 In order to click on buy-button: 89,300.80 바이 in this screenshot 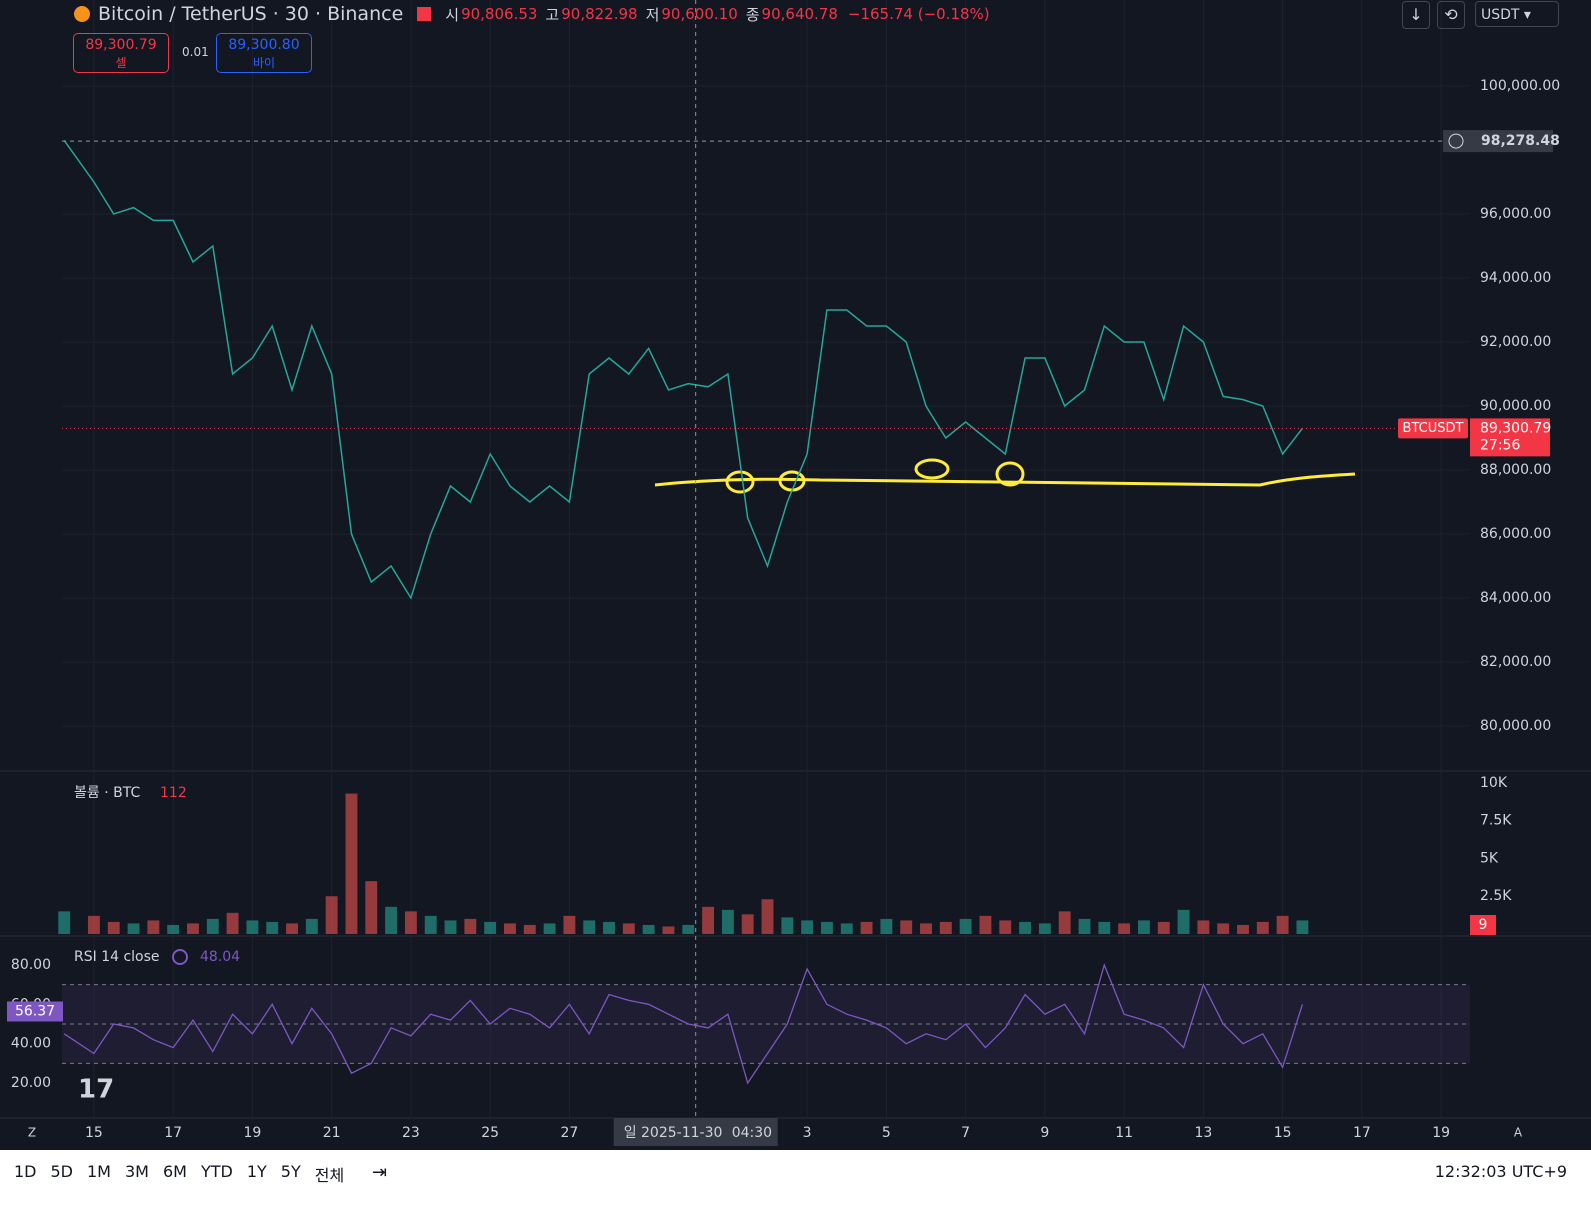, I will do `click(264, 53)`.